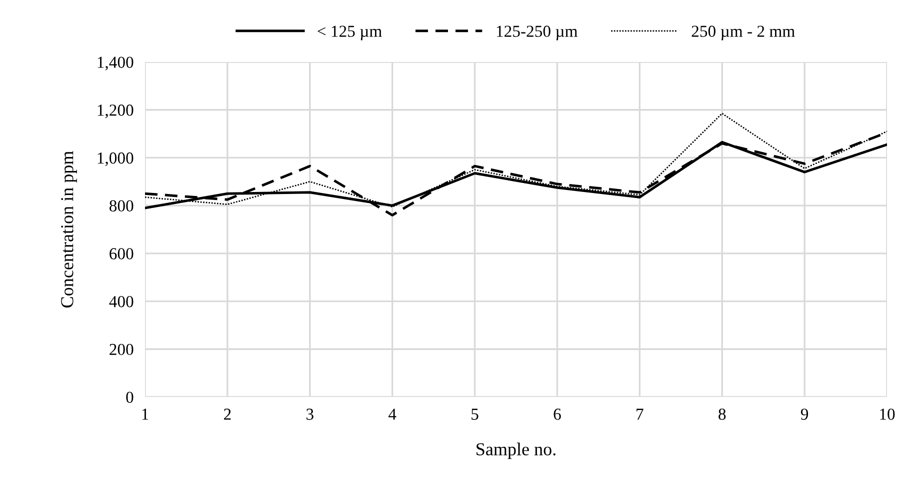 This screenshot has height=483, width=903. Describe the element at coordinates (557, 414) in the screenshot. I see `x-tick-label: 6` at that location.